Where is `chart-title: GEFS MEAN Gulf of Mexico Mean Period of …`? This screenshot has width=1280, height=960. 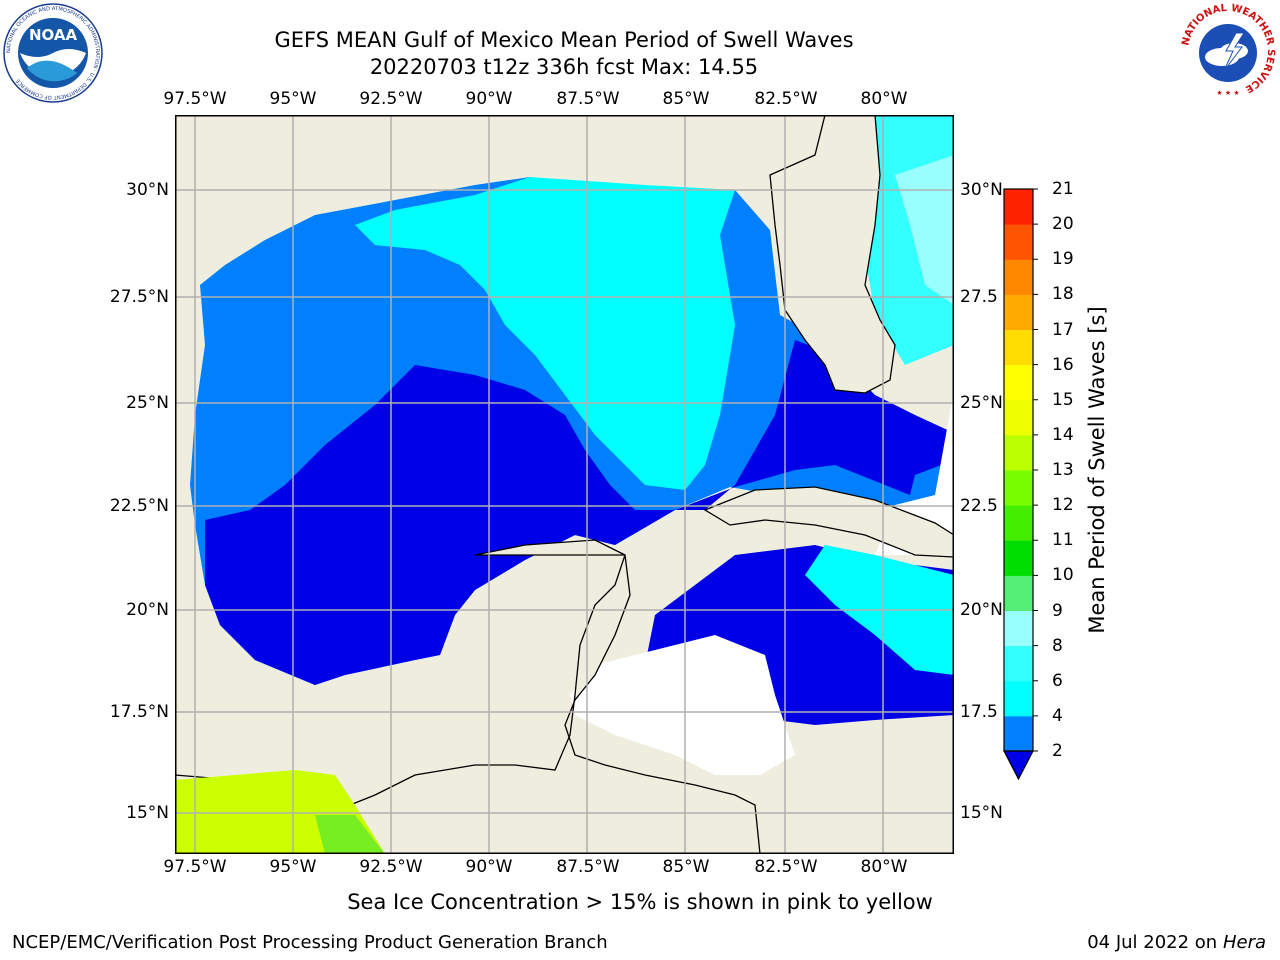
chart-title: GEFS MEAN Gulf of Mexico Mean Period of … is located at coordinates (564, 40).